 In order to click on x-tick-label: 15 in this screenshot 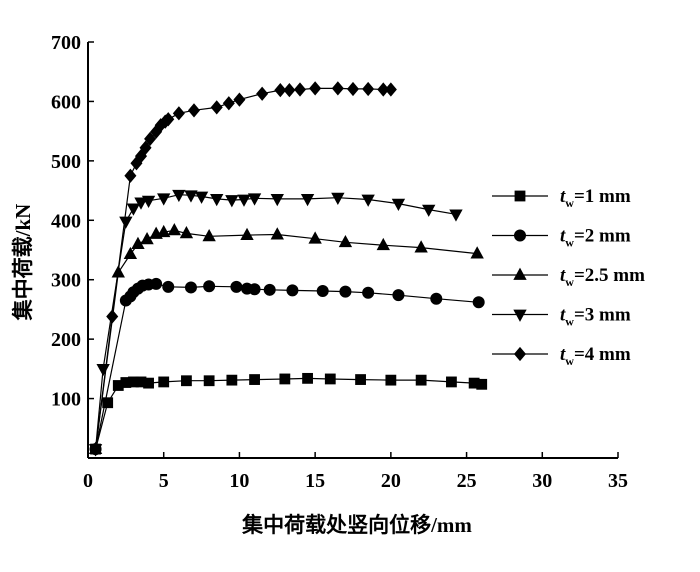, I will do `click(315, 481)`.